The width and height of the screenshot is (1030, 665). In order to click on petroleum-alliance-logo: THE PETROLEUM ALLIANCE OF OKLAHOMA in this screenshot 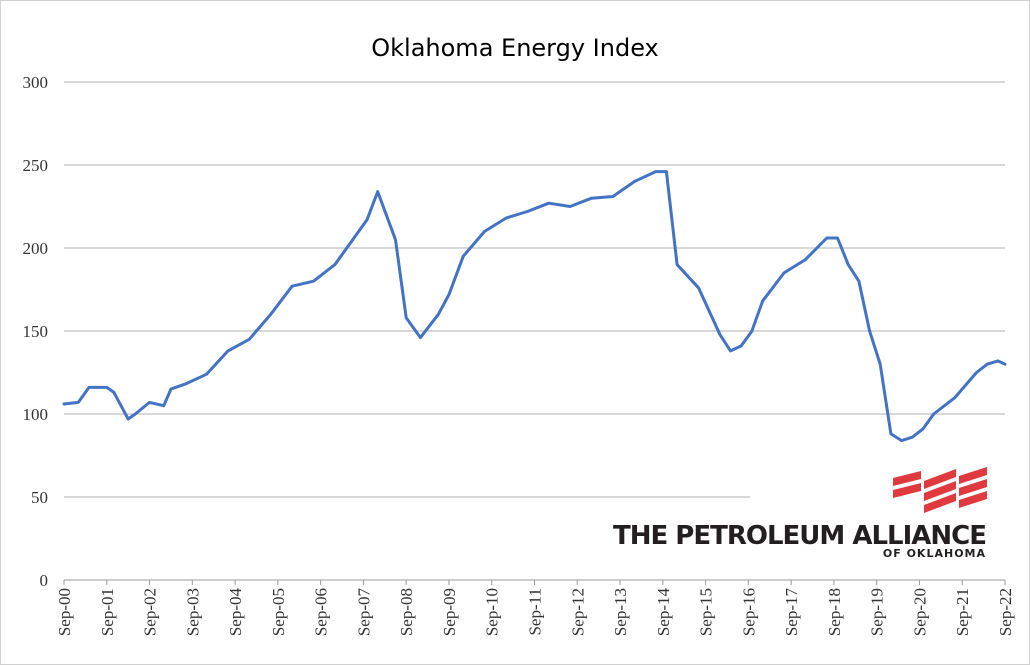, I will do `click(800, 513)`.